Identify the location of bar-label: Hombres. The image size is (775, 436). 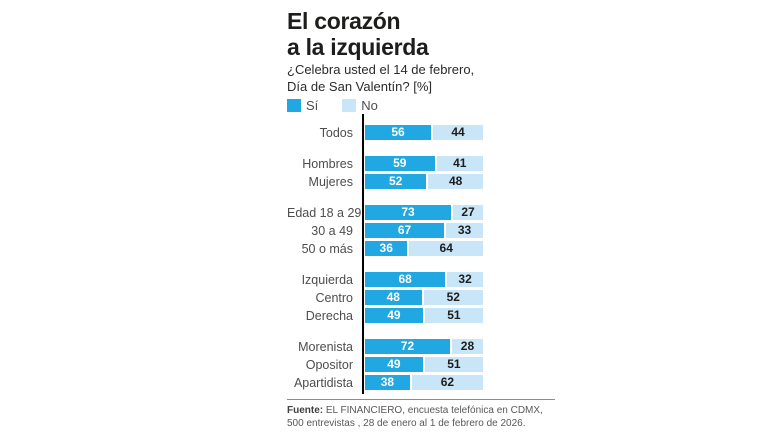
(327, 163).